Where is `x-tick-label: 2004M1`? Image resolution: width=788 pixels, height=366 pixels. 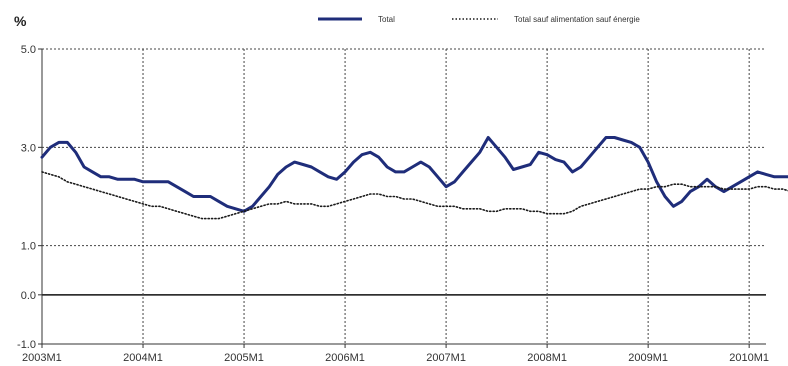
x-tick-label: 2004M1 is located at coordinates (143, 358).